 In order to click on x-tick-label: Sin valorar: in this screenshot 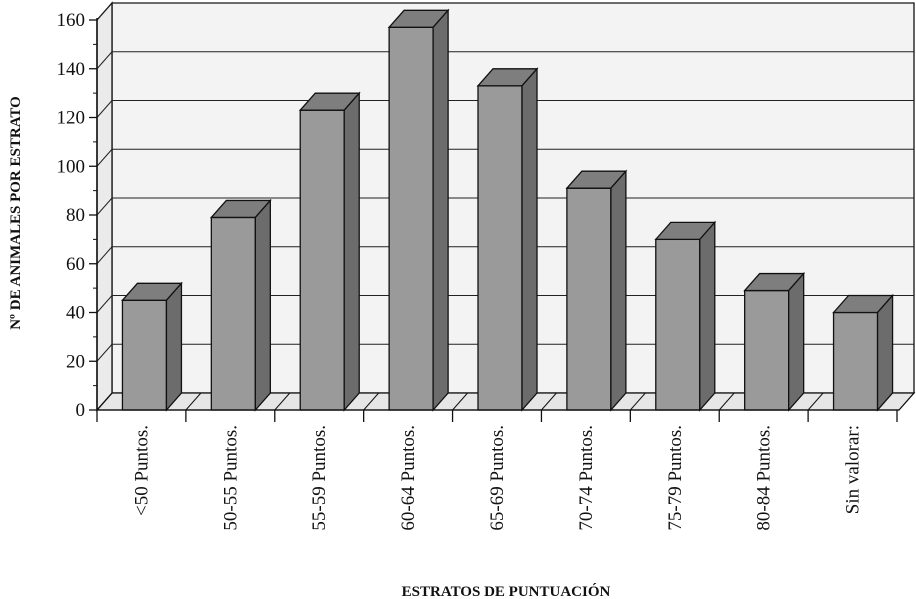, I will do `click(853, 469)`.